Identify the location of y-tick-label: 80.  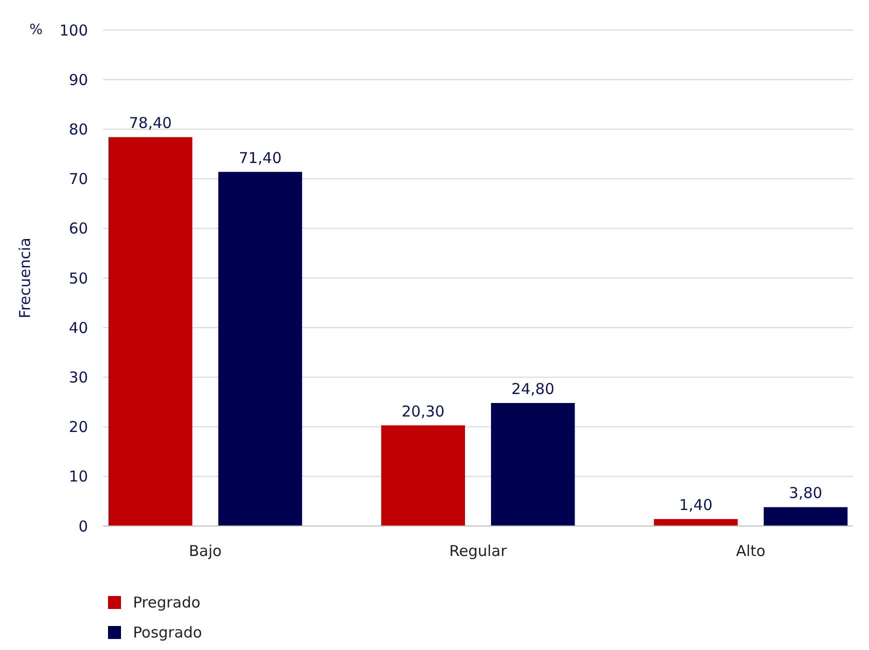
(78, 129).